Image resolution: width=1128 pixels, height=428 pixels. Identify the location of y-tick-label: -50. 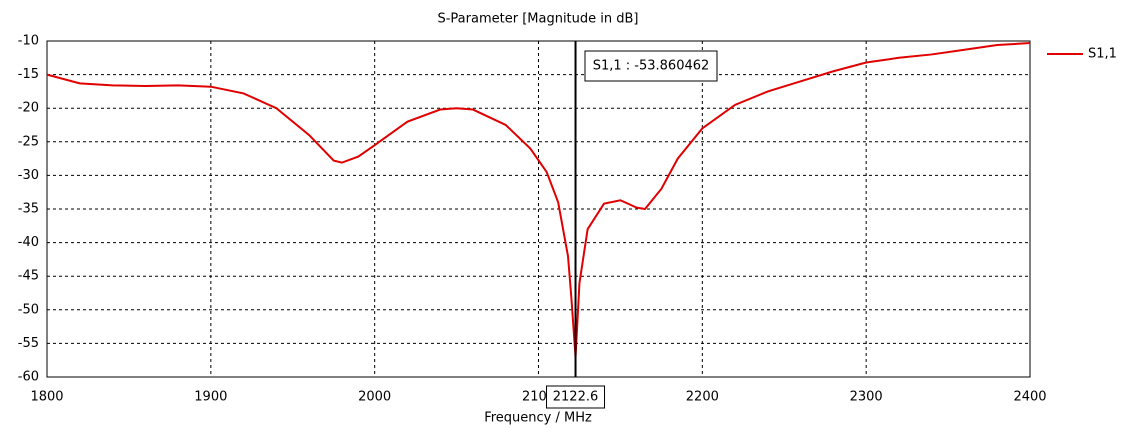
(28, 309).